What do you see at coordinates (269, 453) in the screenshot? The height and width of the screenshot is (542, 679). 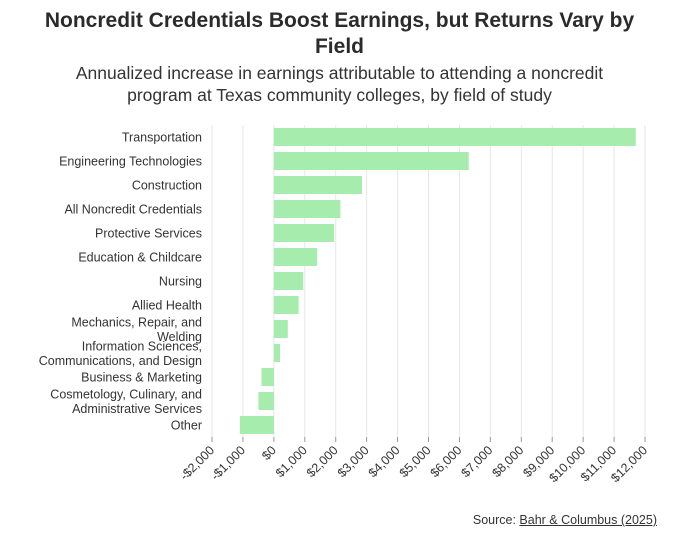 I see `x-tick-label-2: $0` at bounding box center [269, 453].